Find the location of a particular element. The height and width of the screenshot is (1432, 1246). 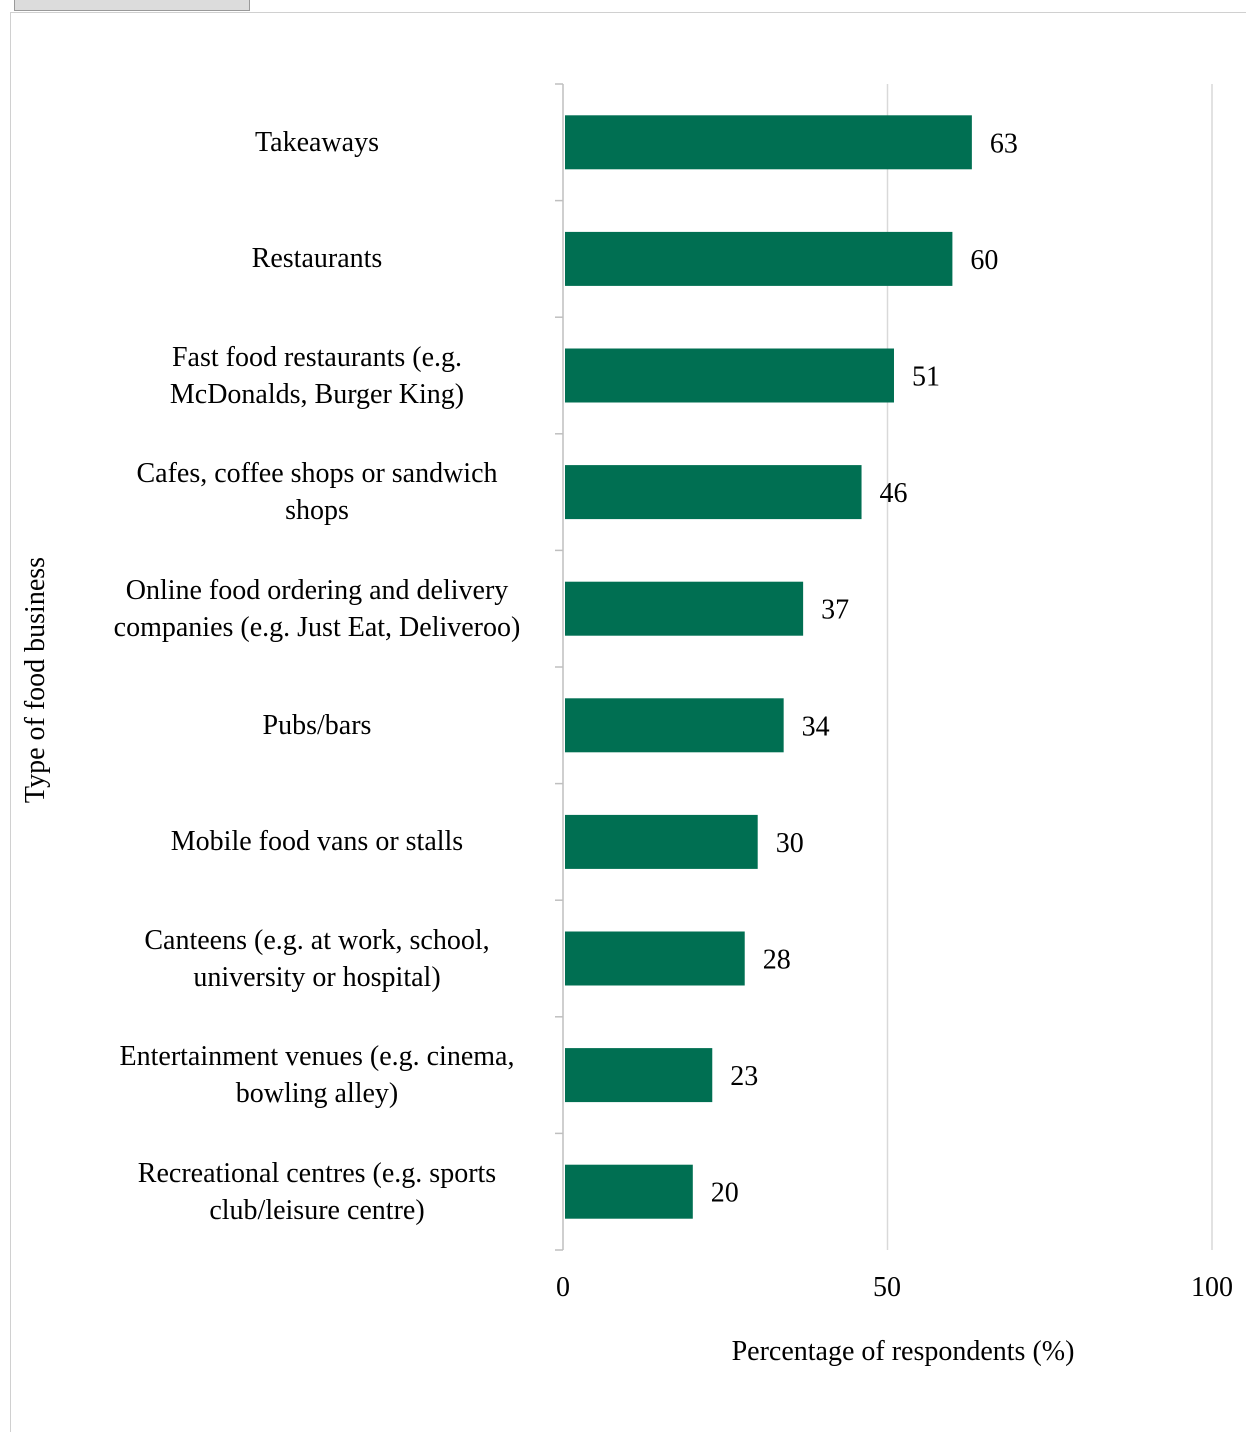

category-label-6: Mobile food vans or stalls is located at coordinates (317, 842).